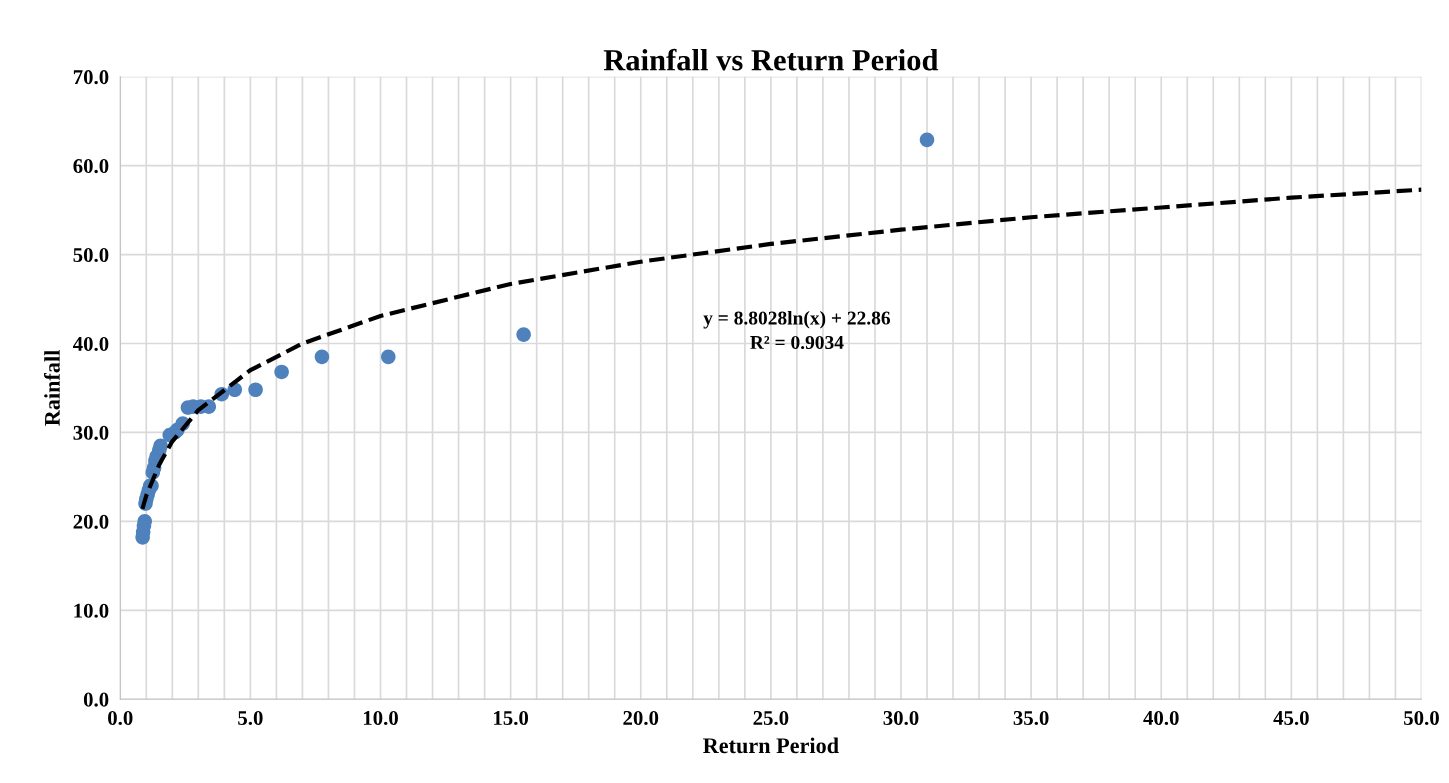  I want to click on y-tick-label: 10.0, so click(91, 610).